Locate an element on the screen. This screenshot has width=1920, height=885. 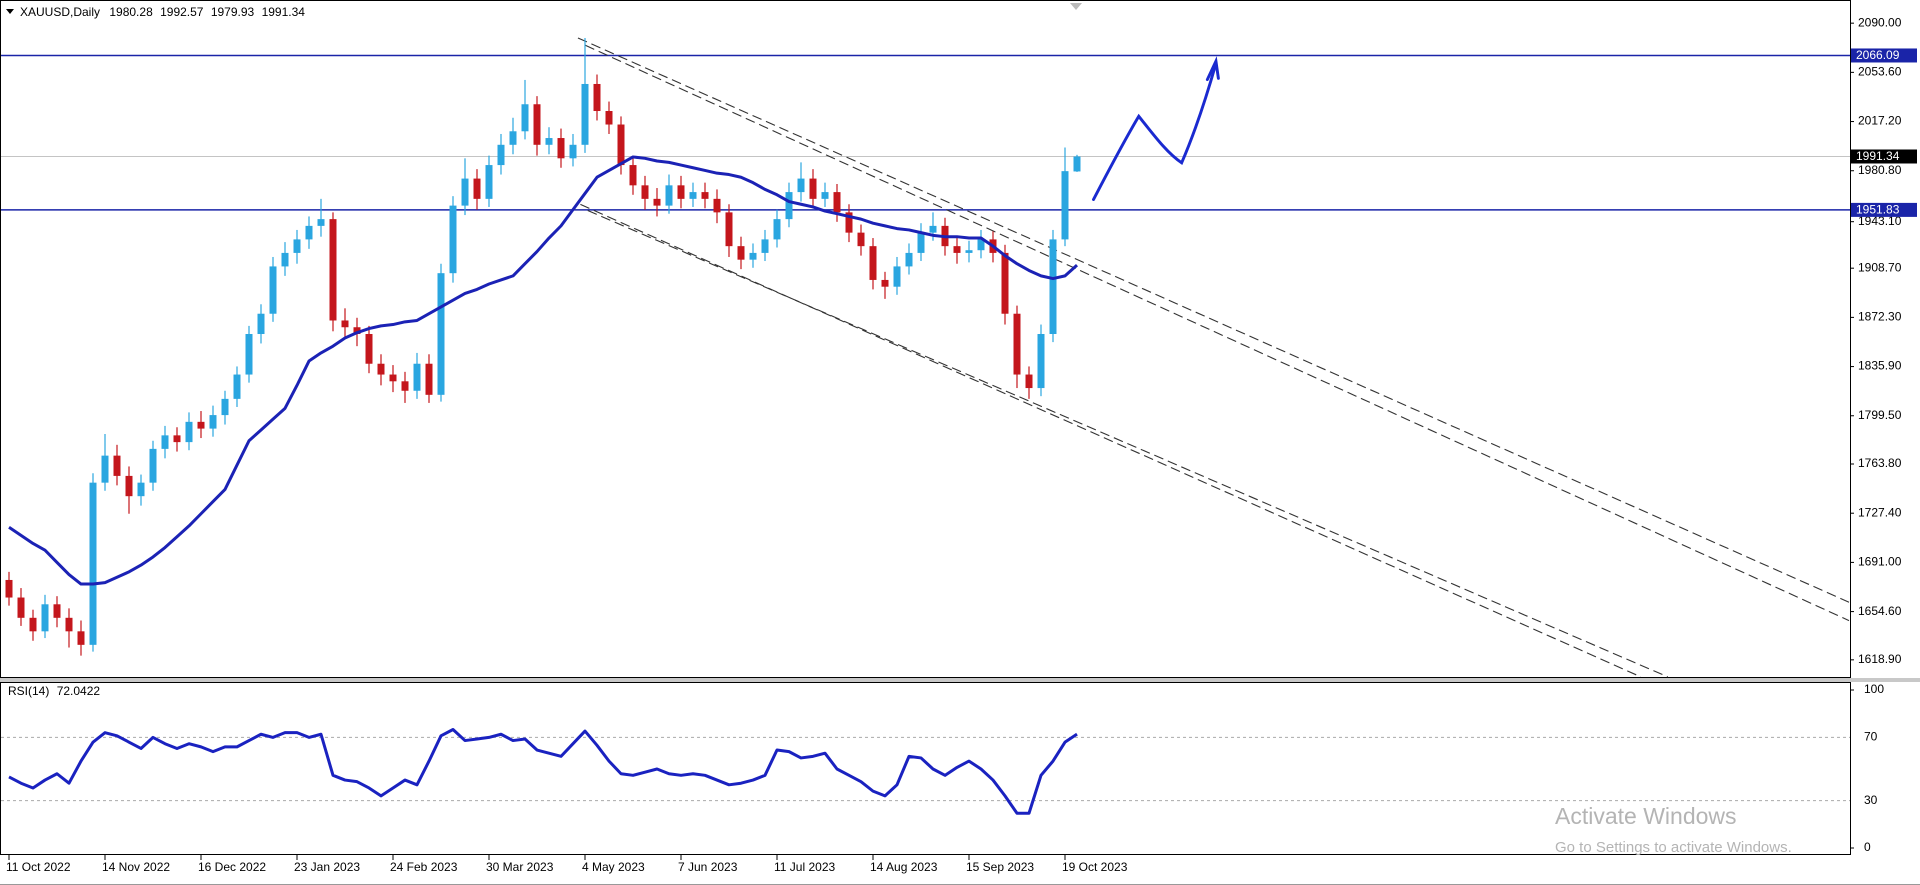
y-tick-label: 1908.70 is located at coordinates (1880, 267).